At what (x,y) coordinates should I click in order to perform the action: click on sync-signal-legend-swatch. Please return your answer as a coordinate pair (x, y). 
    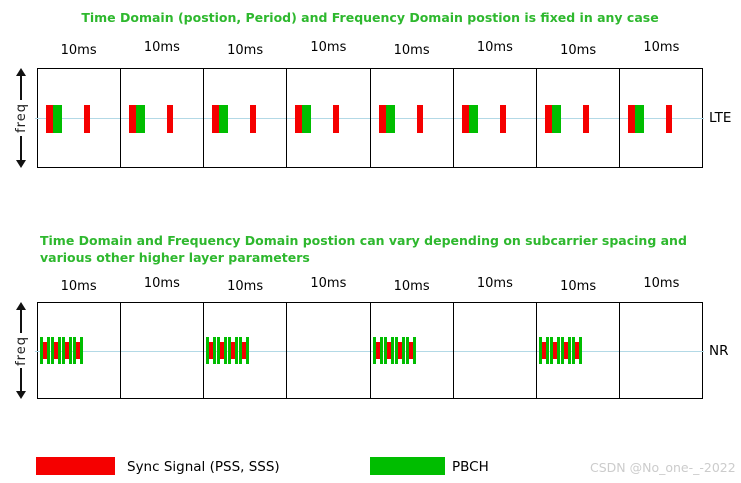
    Looking at the image, I should click on (75, 466).